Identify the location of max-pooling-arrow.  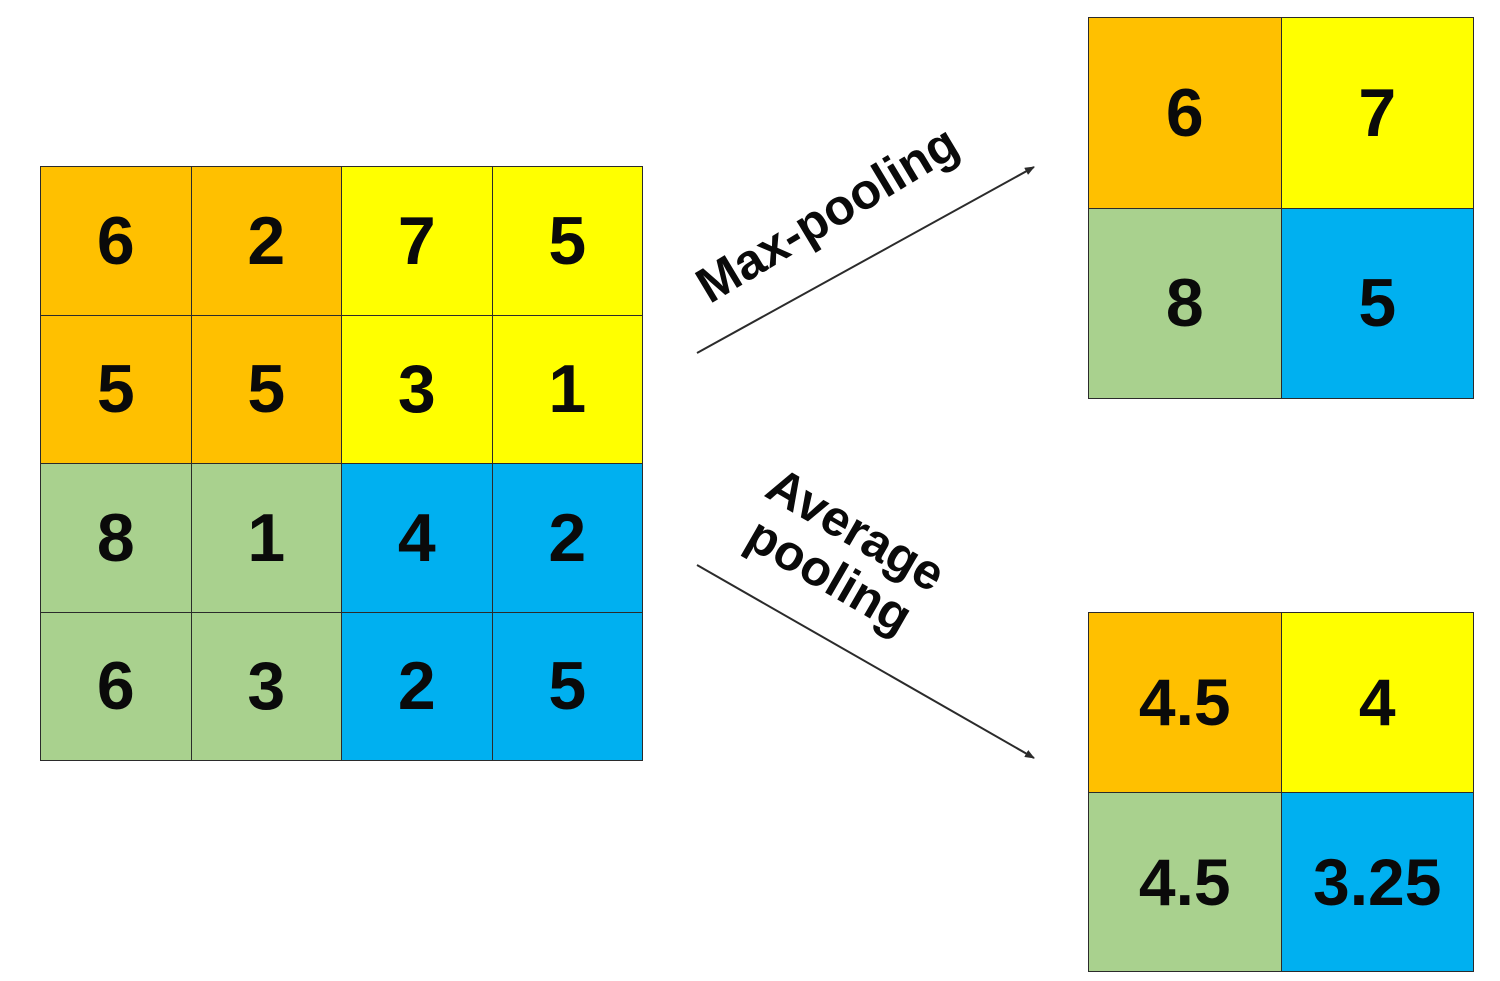
(865, 260).